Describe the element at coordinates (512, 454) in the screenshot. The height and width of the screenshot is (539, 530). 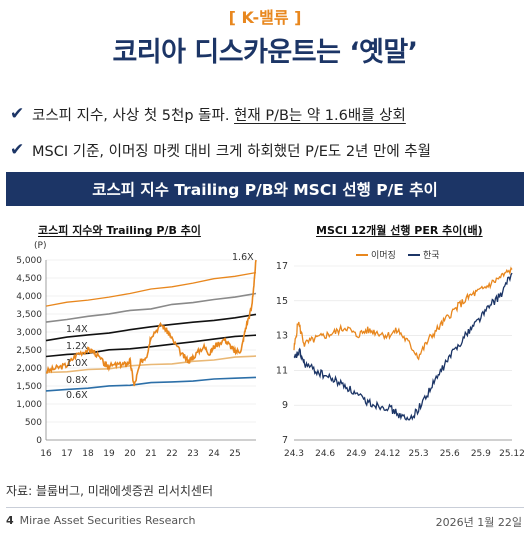
I see `x-tick-label: 25.12` at that location.